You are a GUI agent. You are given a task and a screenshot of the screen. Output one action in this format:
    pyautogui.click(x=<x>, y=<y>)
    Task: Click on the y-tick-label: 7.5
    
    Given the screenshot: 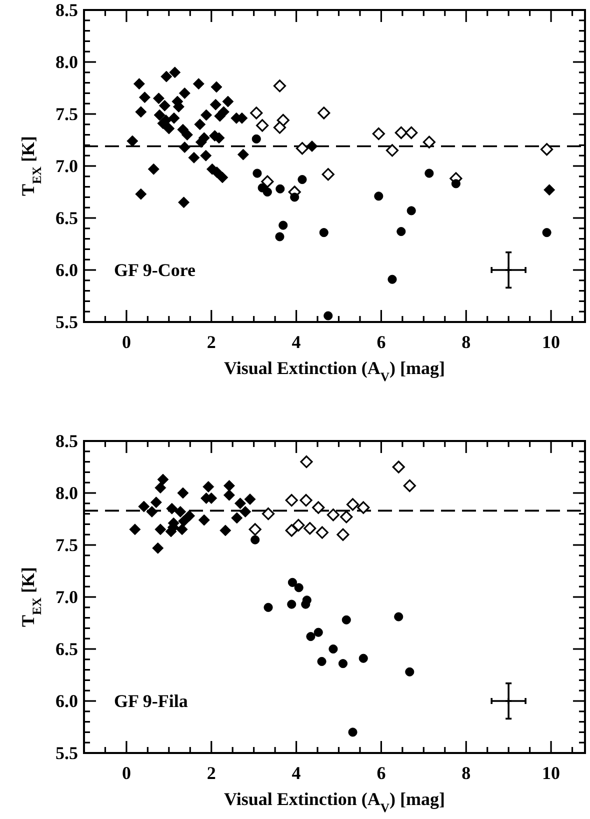 What is the action you would take?
    pyautogui.click(x=67, y=114)
    